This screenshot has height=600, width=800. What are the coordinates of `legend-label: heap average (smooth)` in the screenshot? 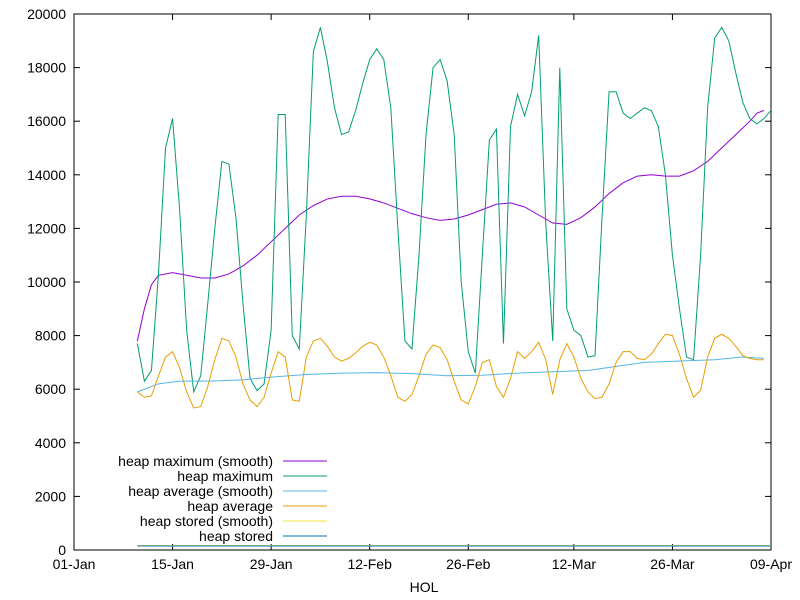 It's located at (200, 491).